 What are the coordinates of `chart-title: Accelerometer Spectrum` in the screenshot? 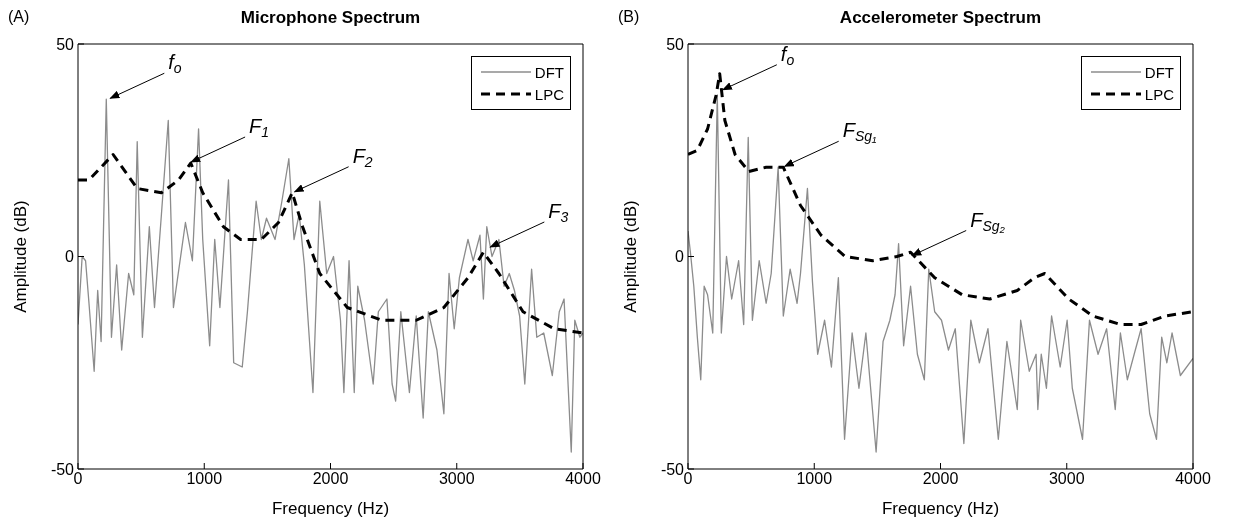 It's located at (940, 18).